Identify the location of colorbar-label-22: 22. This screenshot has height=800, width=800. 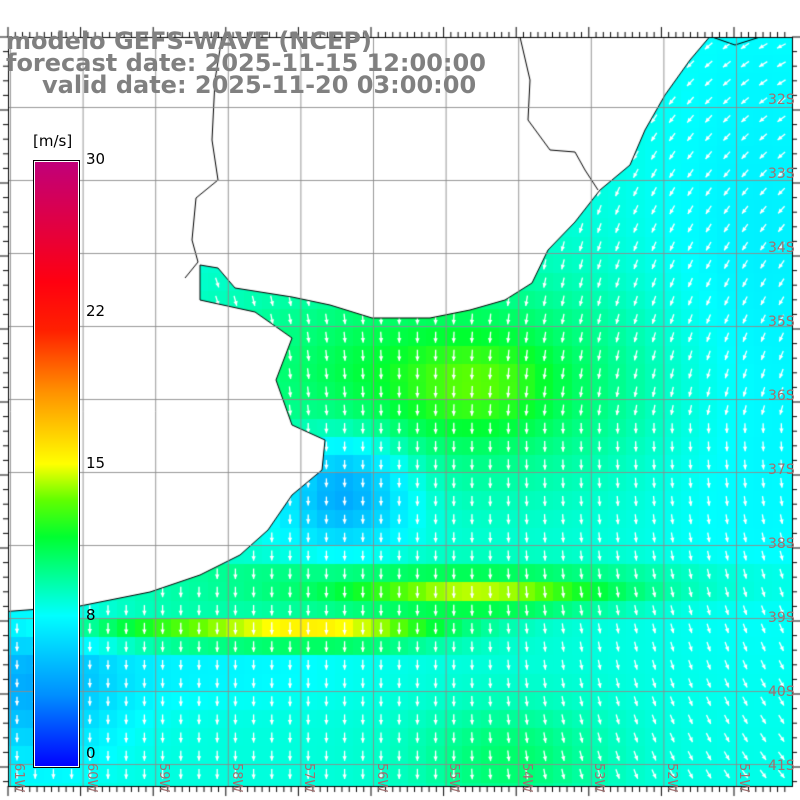
(96, 311).